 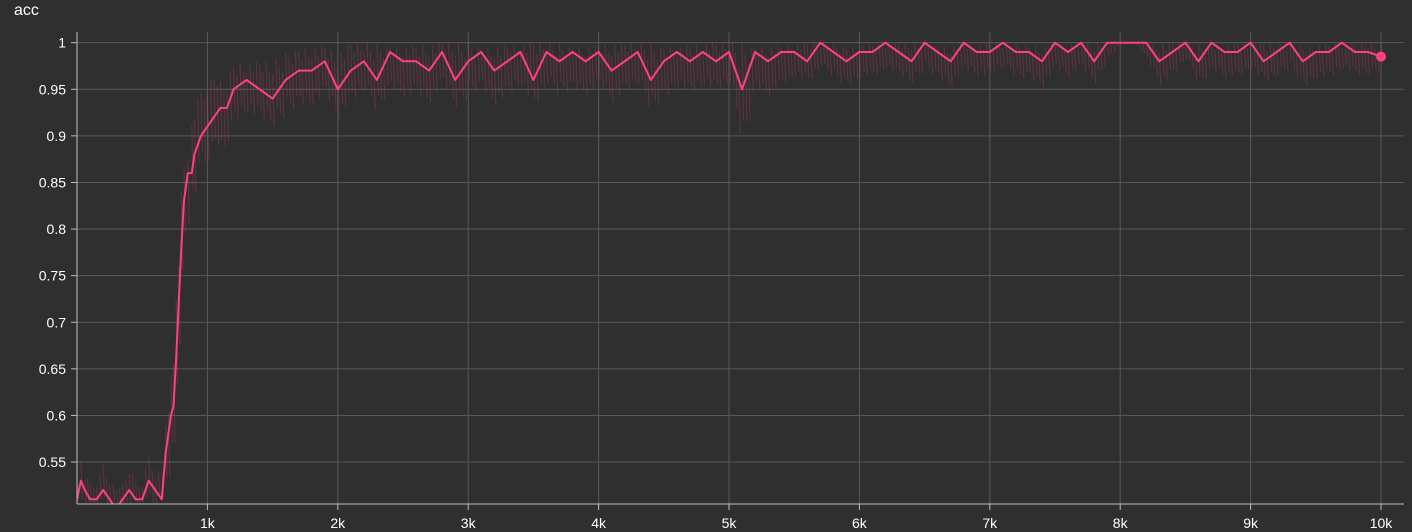 What do you see at coordinates (338, 523) in the screenshot?
I see `x-tick-label: 2k` at bounding box center [338, 523].